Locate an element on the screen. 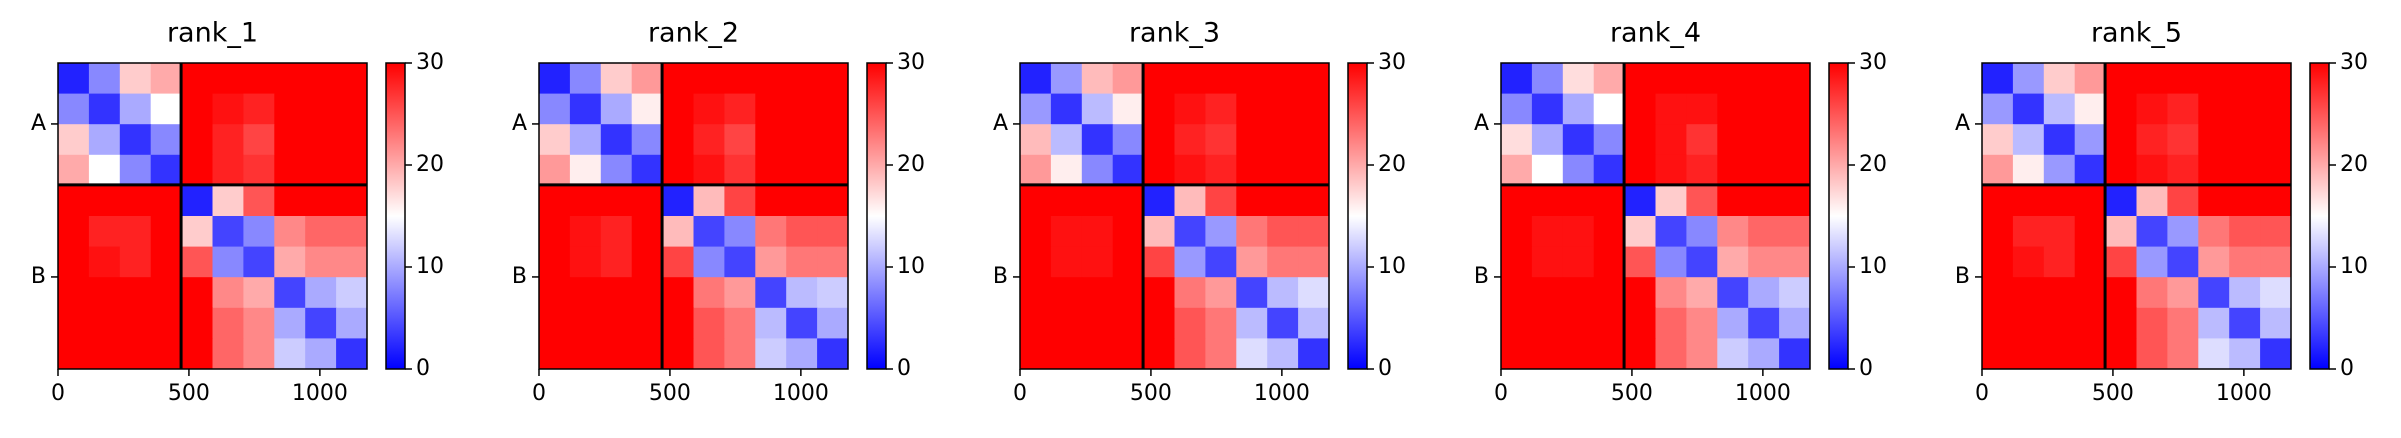  colorbar is located at coordinates (1357, 216).